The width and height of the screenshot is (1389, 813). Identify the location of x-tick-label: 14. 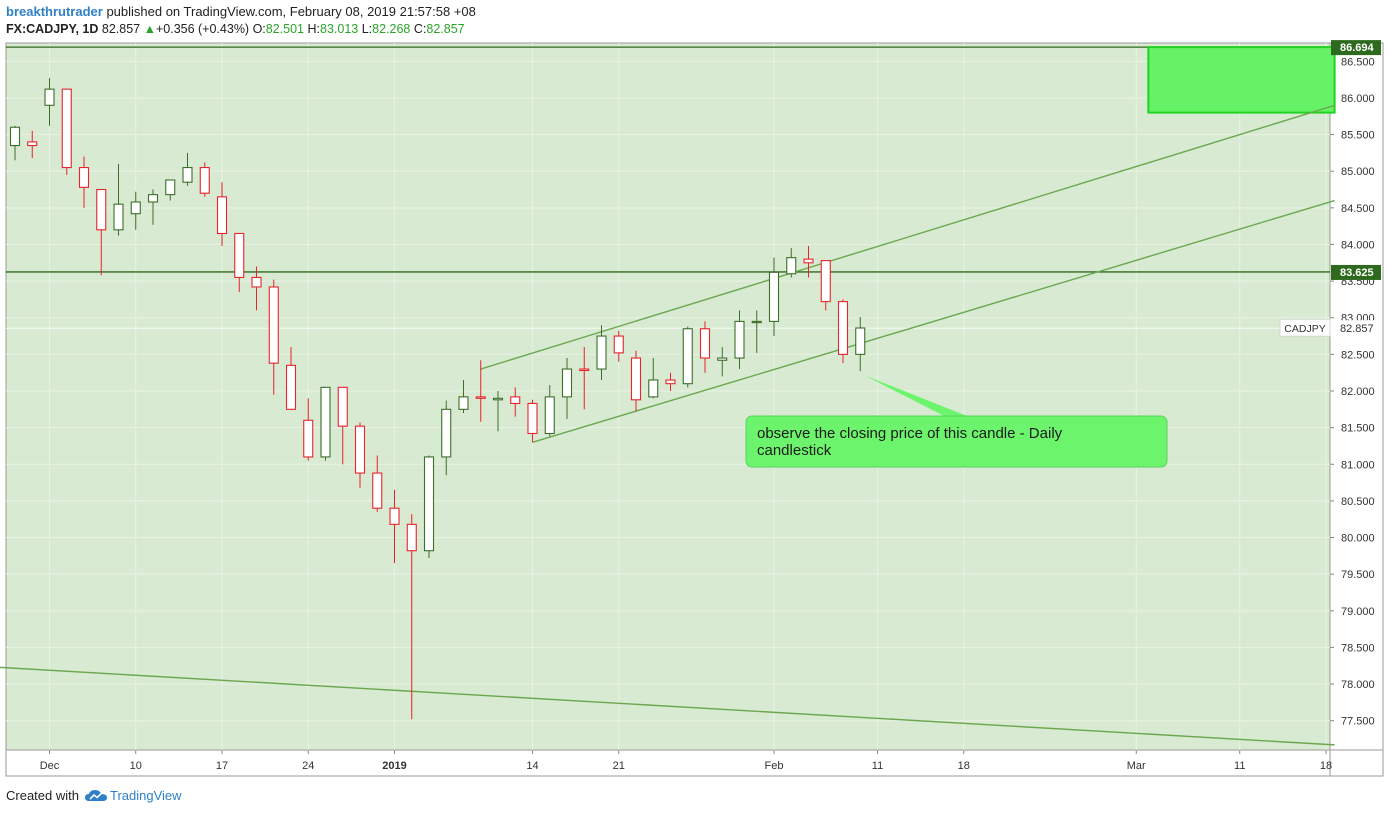
(532, 766).